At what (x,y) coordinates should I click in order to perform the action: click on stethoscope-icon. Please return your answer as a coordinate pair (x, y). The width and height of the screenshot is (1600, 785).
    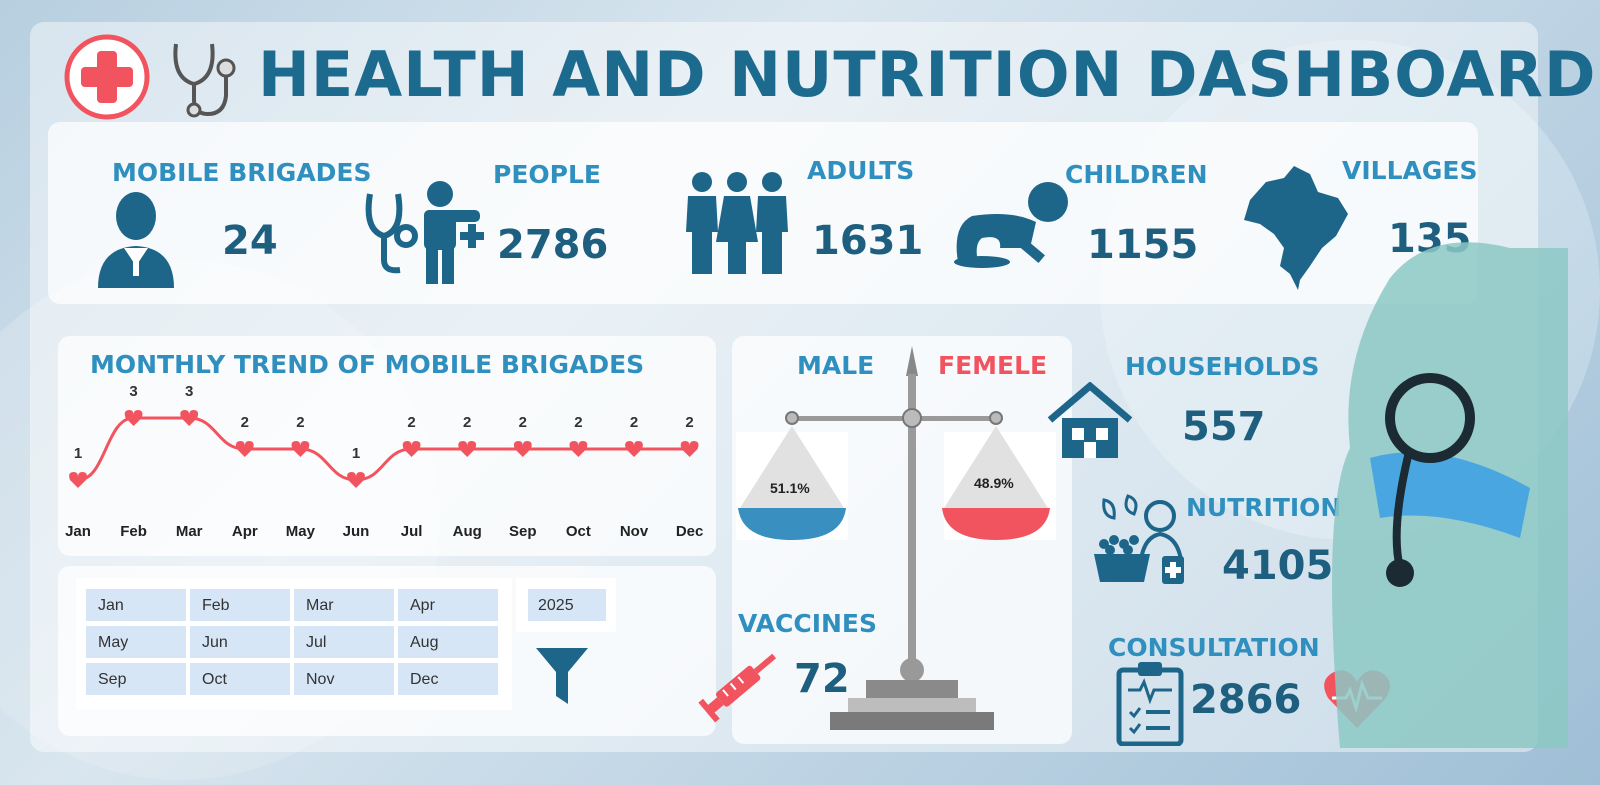
    Looking at the image, I should click on (204, 81).